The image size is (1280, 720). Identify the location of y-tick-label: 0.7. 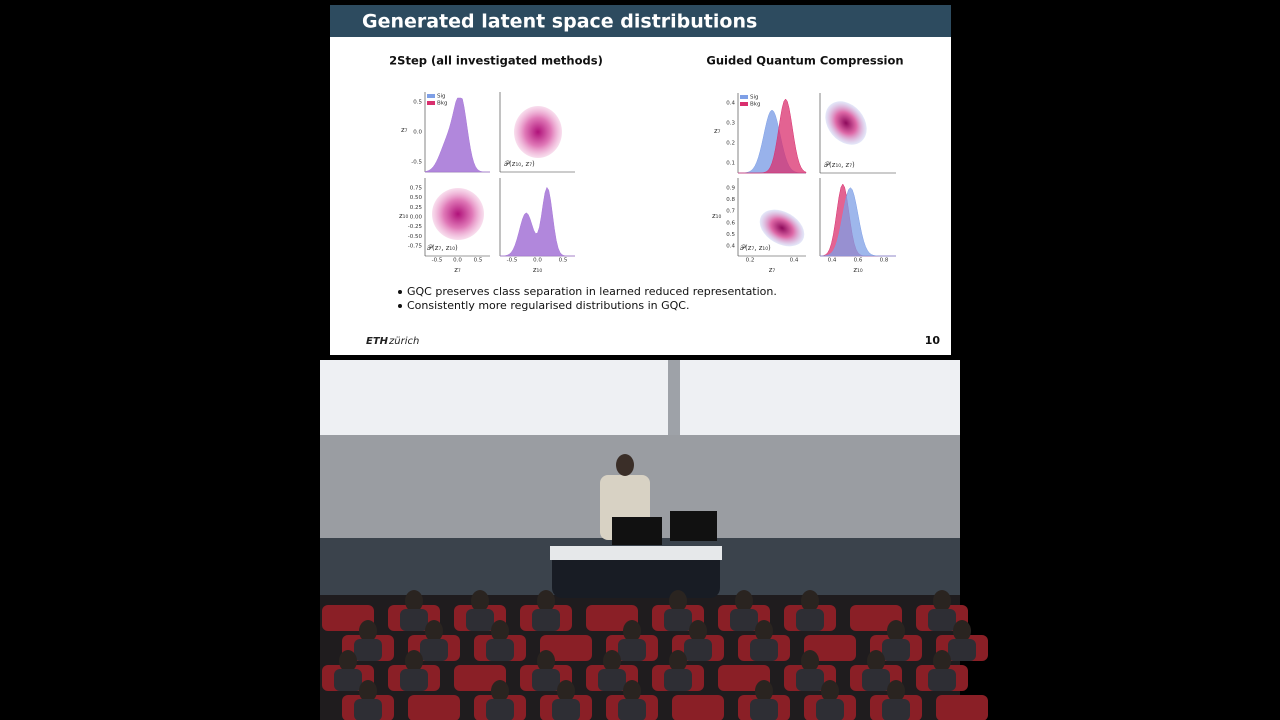
(730, 212).